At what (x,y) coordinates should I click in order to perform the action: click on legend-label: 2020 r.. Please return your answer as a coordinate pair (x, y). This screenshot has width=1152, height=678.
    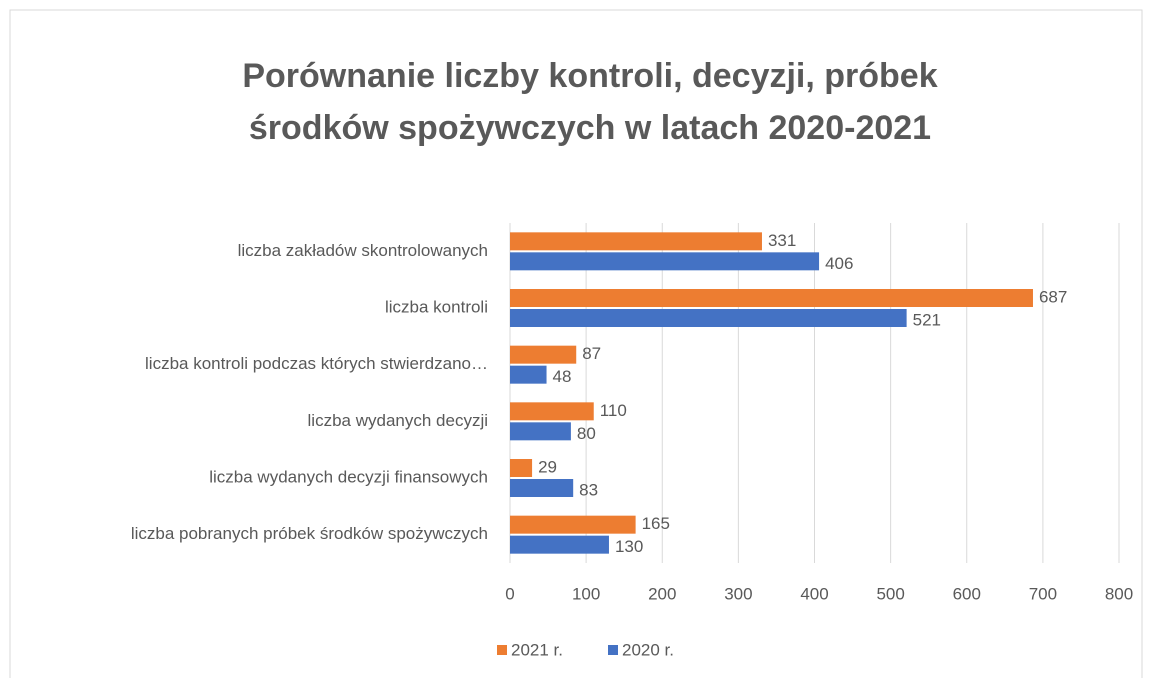
    Looking at the image, I should click on (648, 649).